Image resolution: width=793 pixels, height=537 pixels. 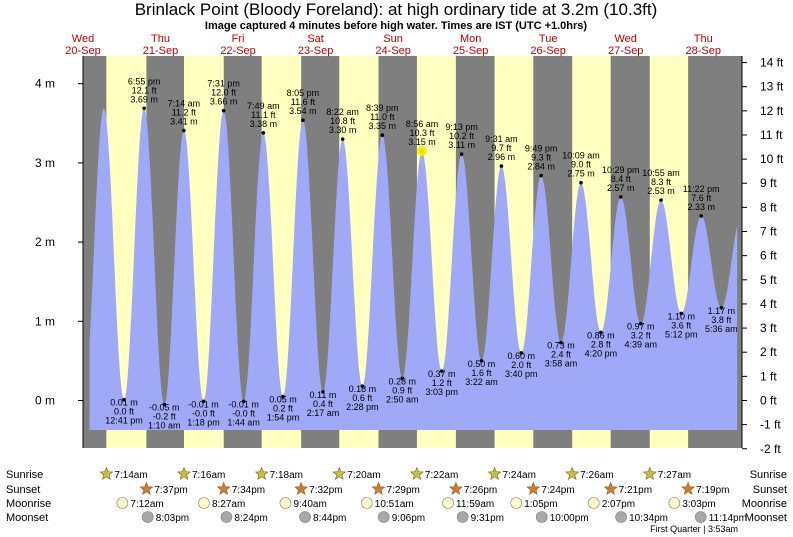 What do you see at coordinates (772, 87) in the screenshot?
I see `right-tick-label: 13 ft` at bounding box center [772, 87].